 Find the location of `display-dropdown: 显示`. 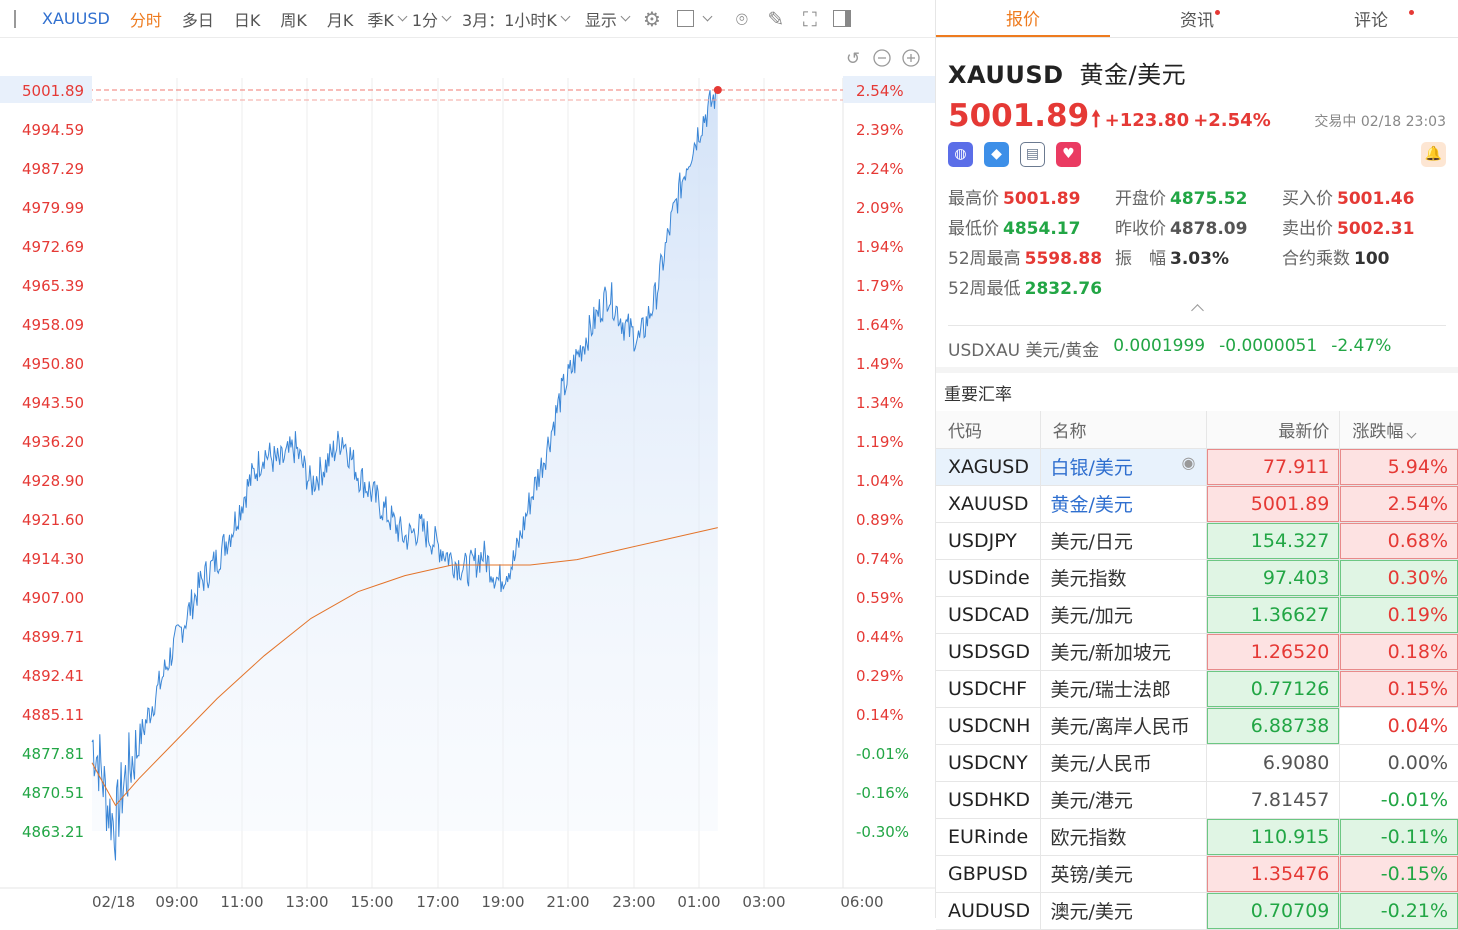

display-dropdown: 显示 is located at coordinates (608, 19).